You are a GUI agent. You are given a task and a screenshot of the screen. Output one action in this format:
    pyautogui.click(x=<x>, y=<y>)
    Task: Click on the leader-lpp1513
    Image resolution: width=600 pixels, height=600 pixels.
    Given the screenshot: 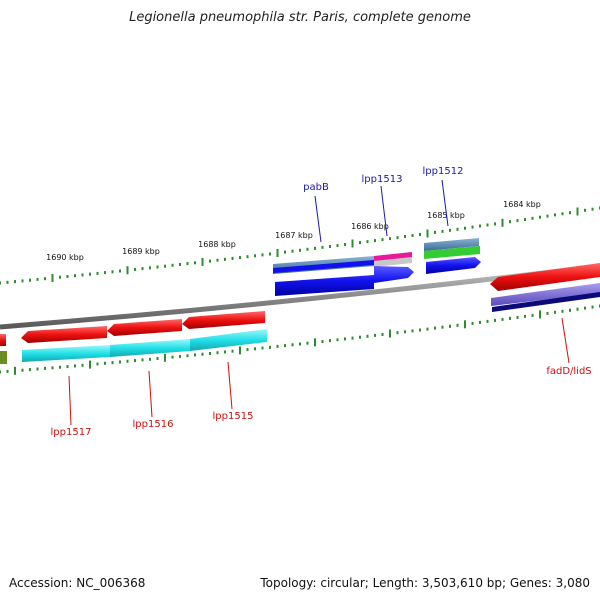 What is the action you would take?
    pyautogui.click(x=384, y=211)
    